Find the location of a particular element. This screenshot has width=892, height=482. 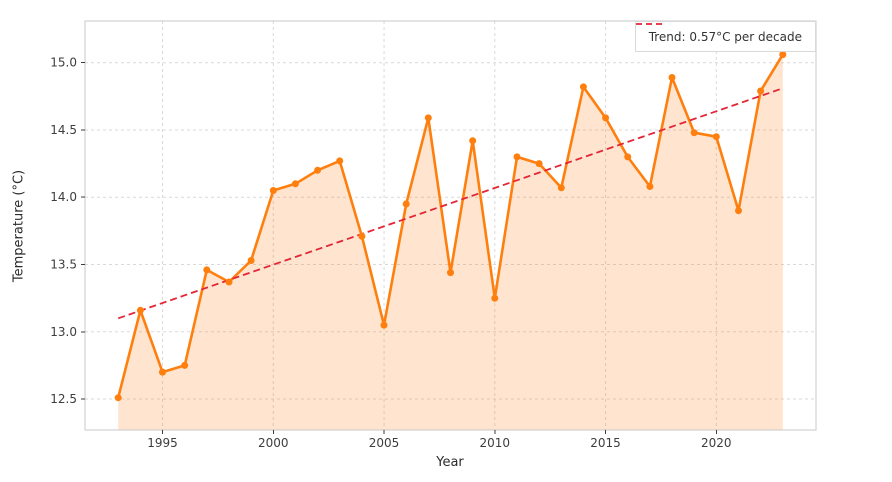

x-tick-label: 2000 is located at coordinates (273, 443).